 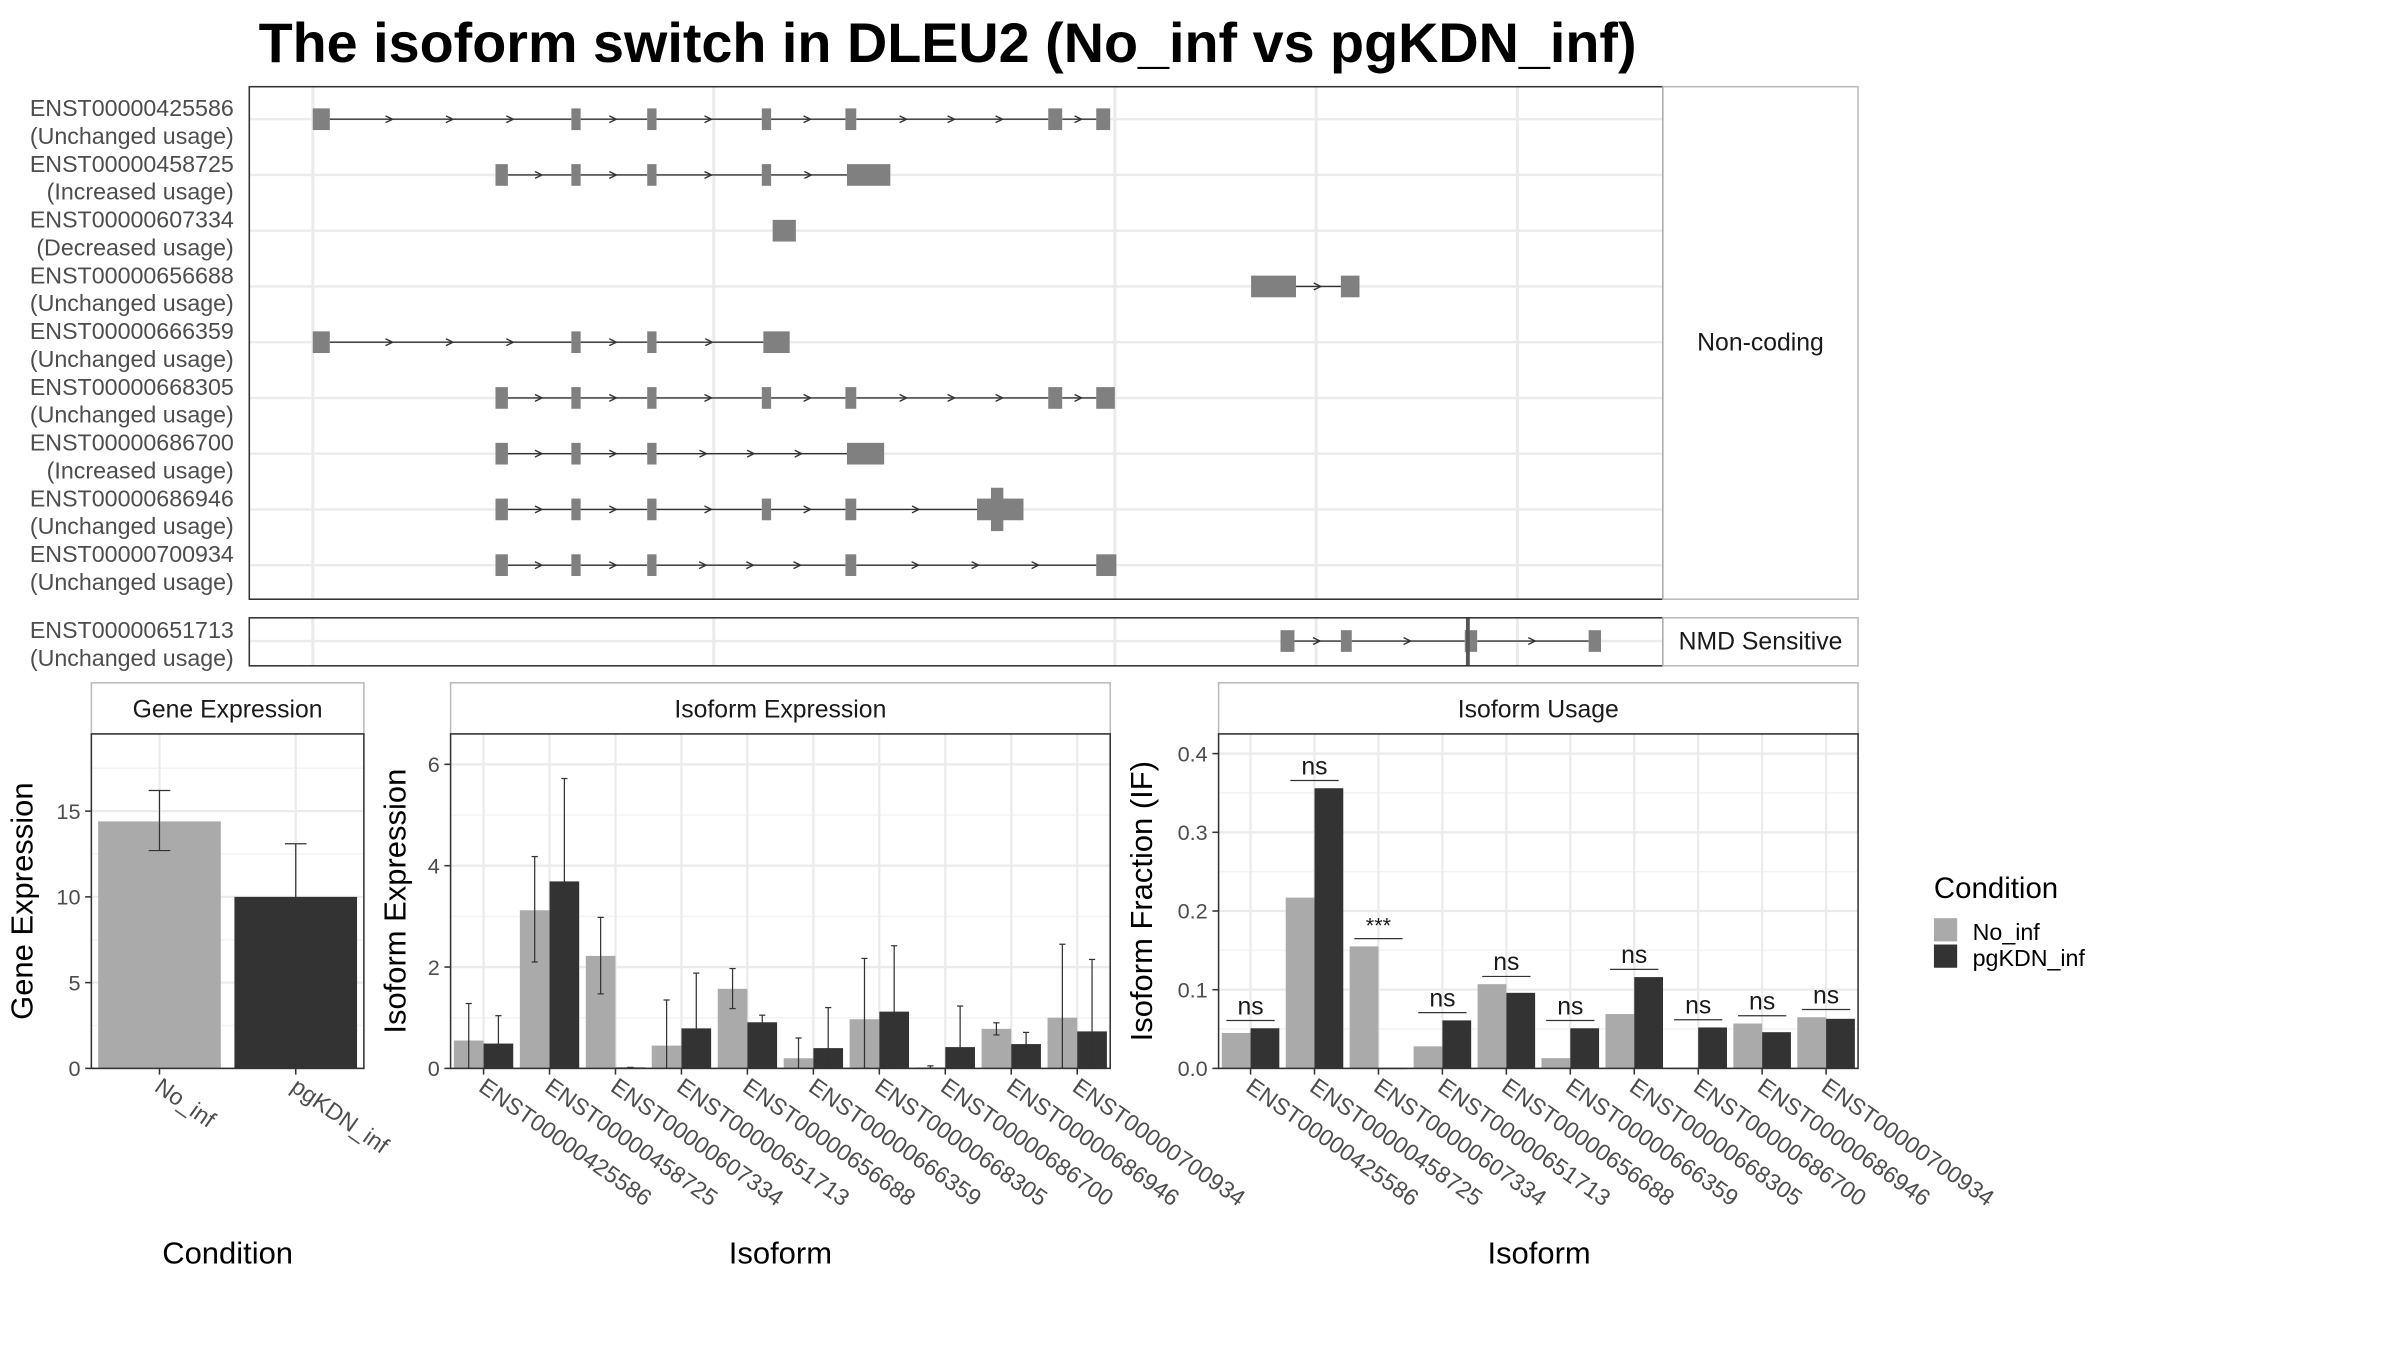 What do you see at coordinates (1300, 983) in the screenshot?
I see `bar-enst00000458725-no-inf` at bounding box center [1300, 983].